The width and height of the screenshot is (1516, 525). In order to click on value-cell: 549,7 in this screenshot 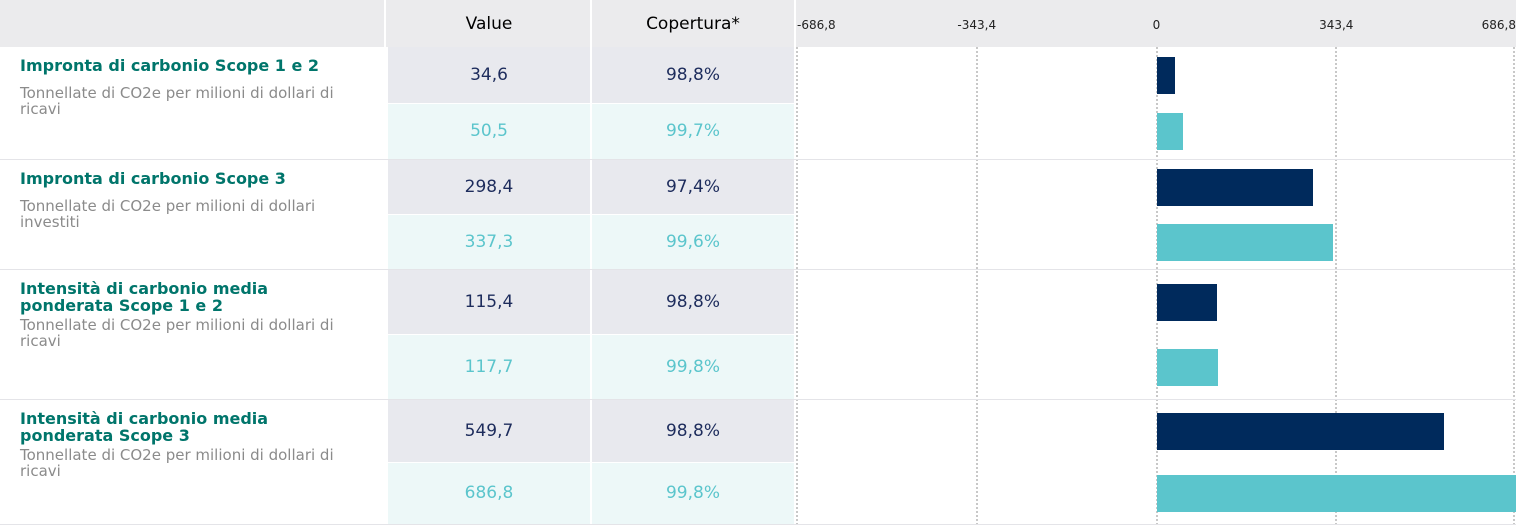, I will do `click(490, 431)`.